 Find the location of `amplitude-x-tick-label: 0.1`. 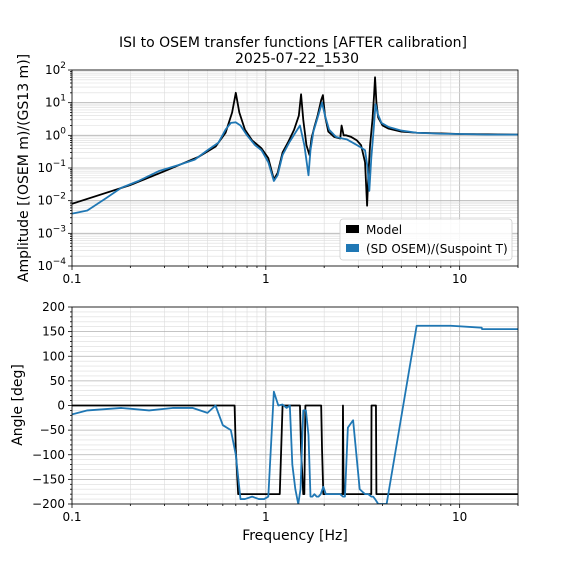

amplitude-x-tick-label: 0.1 is located at coordinates (71, 279).